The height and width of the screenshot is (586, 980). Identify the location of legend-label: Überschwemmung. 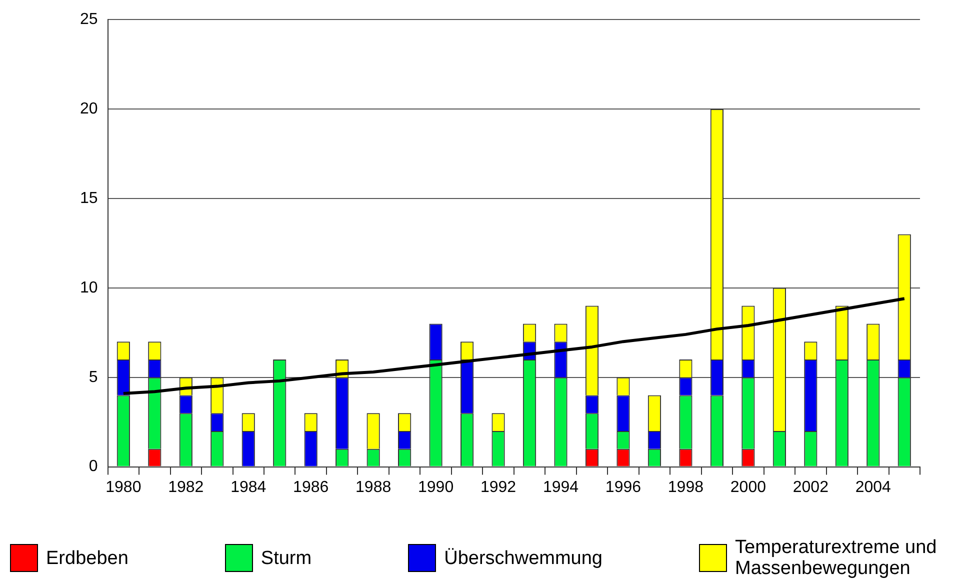
(523, 558).